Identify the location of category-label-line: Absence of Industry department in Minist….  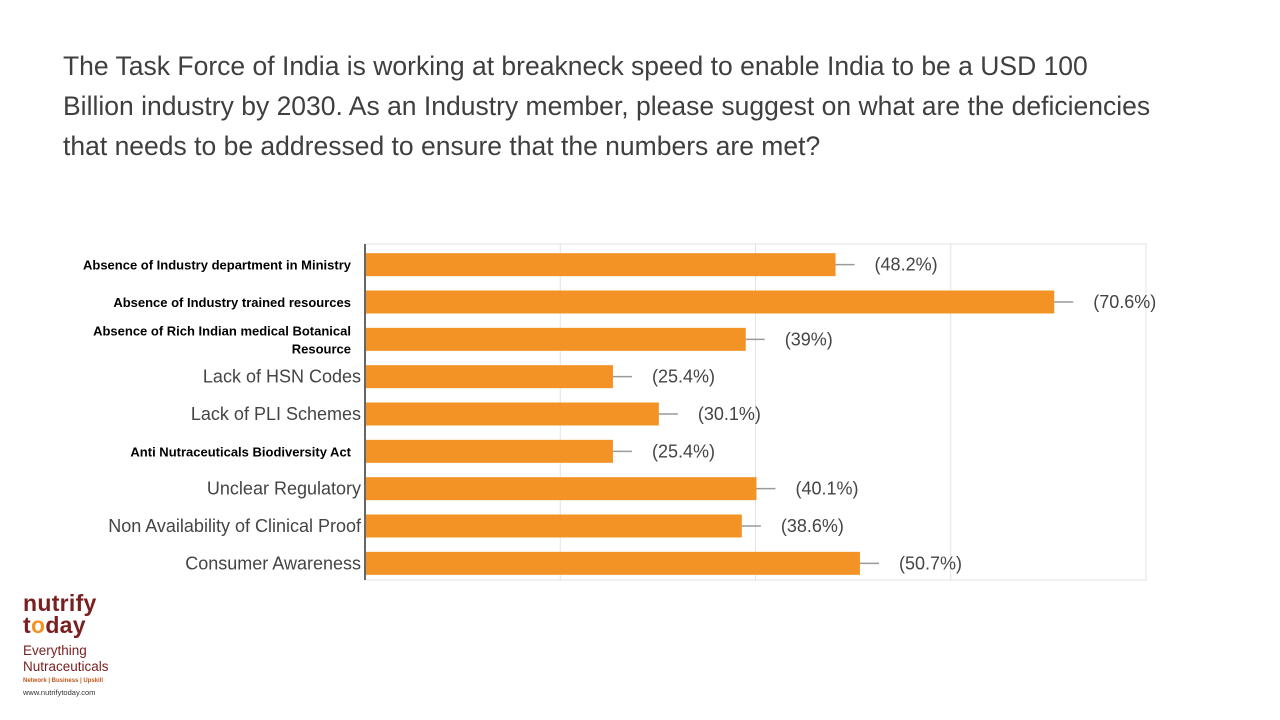
(217, 265).